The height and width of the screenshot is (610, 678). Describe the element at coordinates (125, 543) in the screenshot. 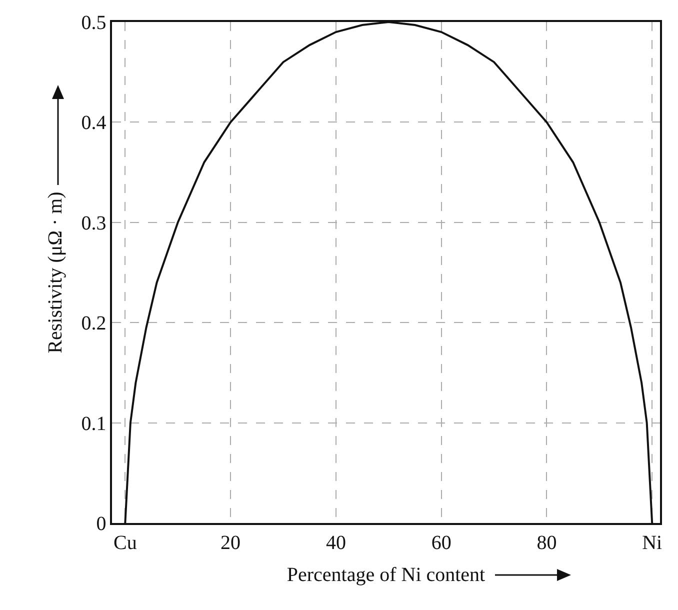

I see `x-tick-label: Cu` at that location.